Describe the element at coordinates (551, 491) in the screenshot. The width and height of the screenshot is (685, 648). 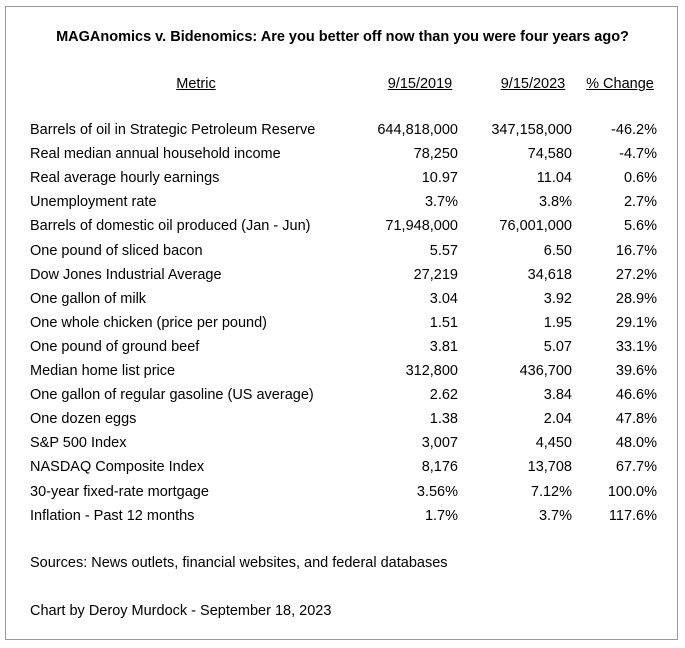
I see `cell-value: 7.12%` at that location.